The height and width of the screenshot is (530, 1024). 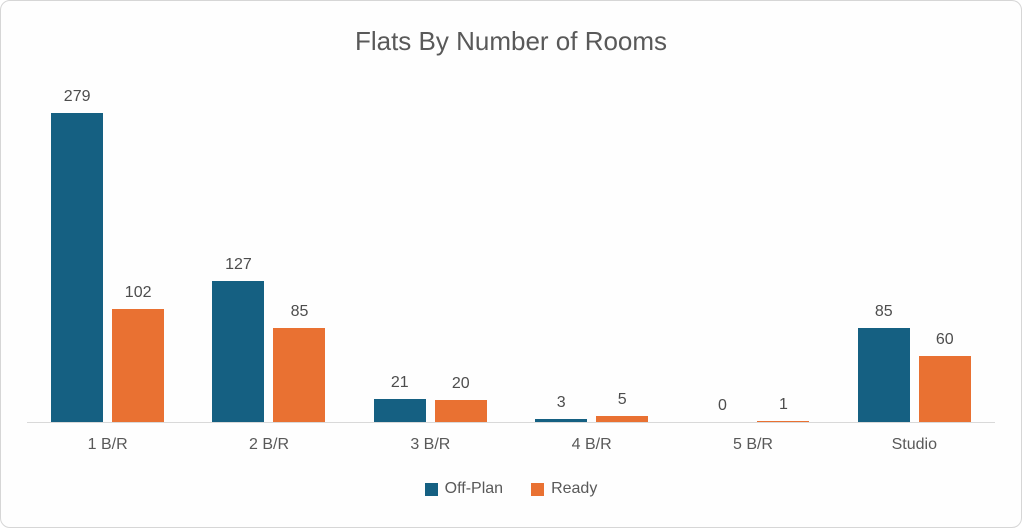 I want to click on legend-item-ready: Ready, so click(x=564, y=489).